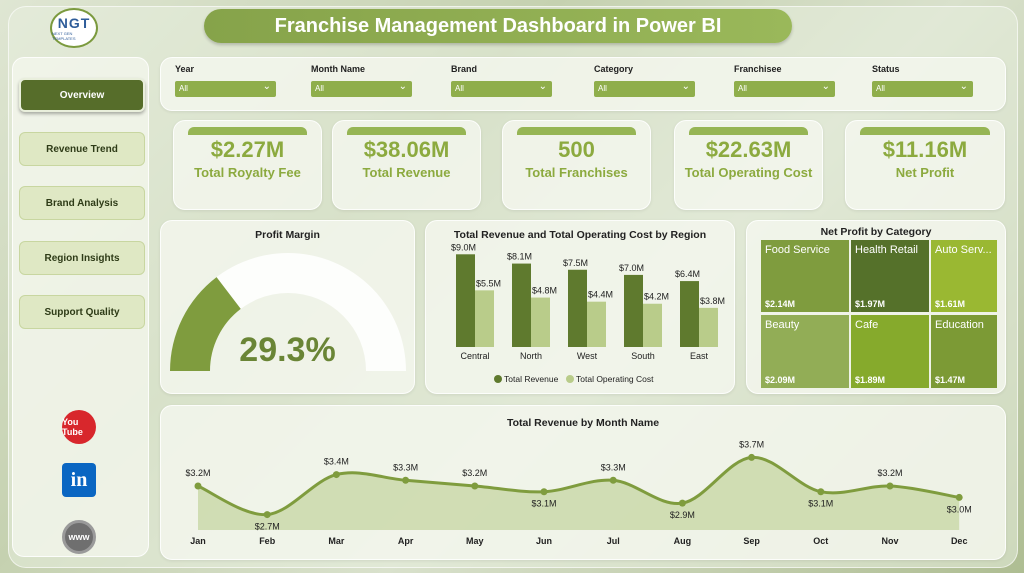  What do you see at coordinates (406, 165) in the screenshot?
I see `kpi-card: $38.06M Total Revenue` at bounding box center [406, 165].